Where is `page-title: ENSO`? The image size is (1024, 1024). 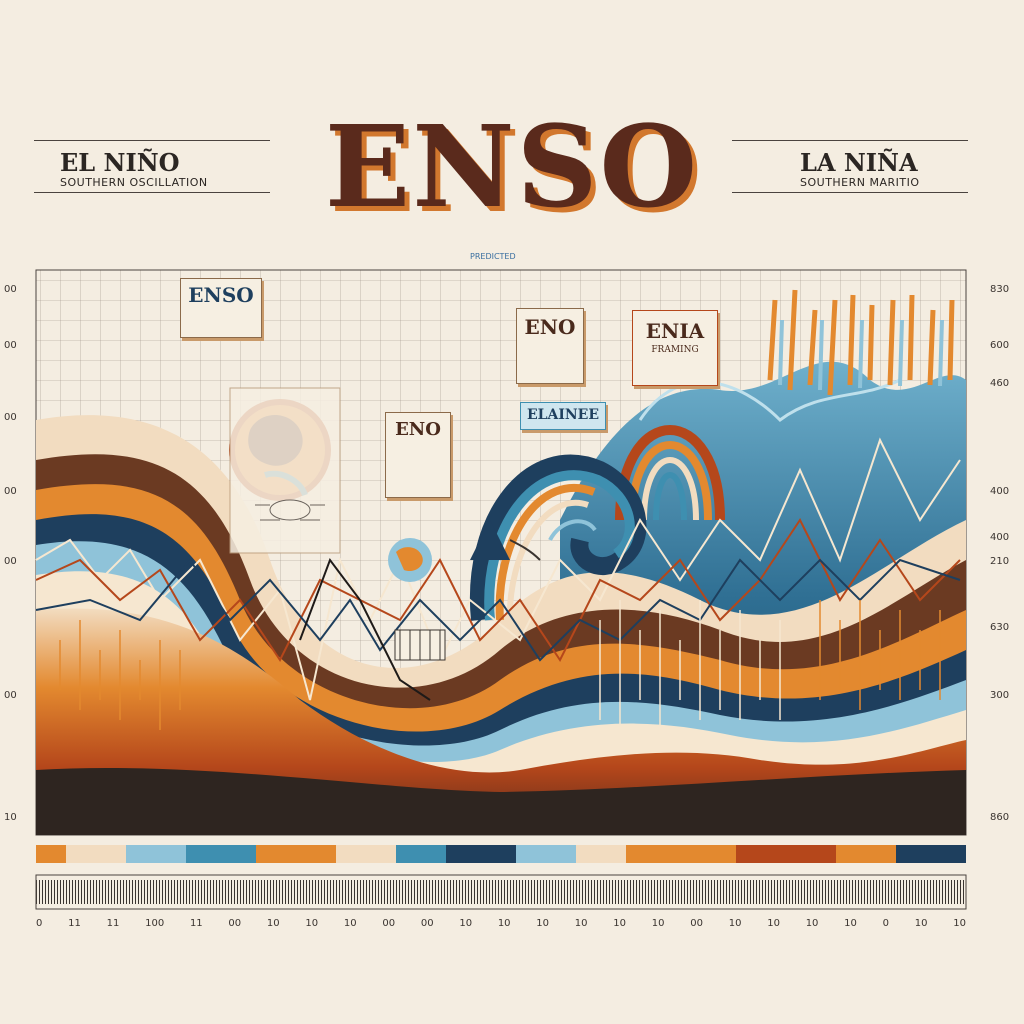
page-title: ENSO is located at coordinates (512, 167).